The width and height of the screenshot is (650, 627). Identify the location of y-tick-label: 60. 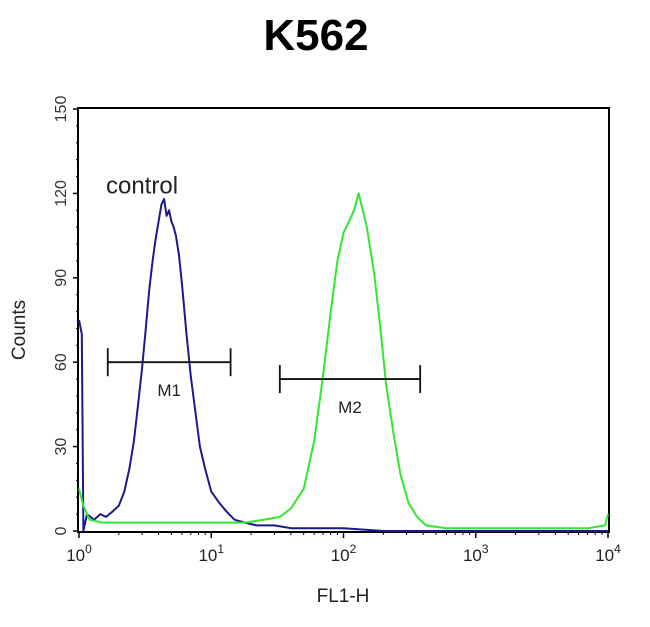
(61, 362).